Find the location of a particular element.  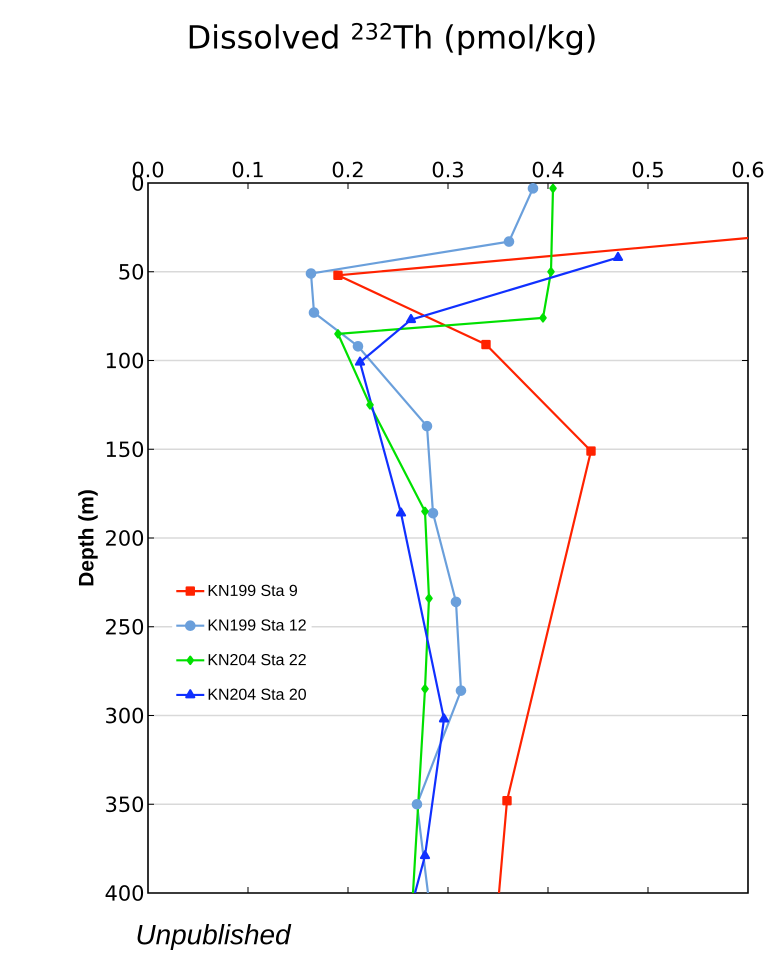

chart-title: Dissolved $^{232}$Th (pmol/kg) is located at coordinates (392, 39).